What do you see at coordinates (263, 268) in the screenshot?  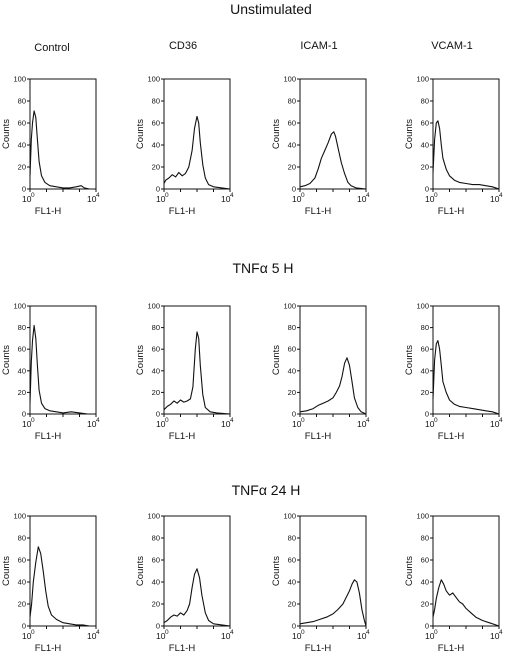 I see `row-title: TNFα 5 H` at bounding box center [263, 268].